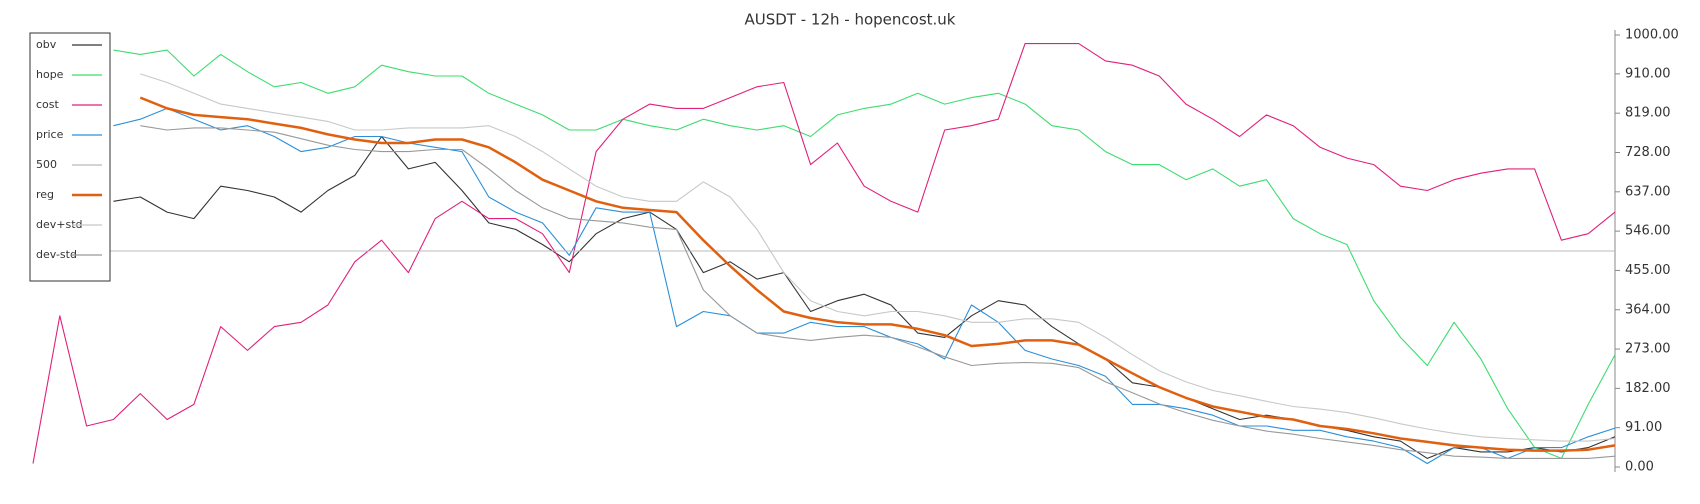 Image resolution: width=1700 pixels, height=504 pixels. Describe the element at coordinates (1648, 388) in the screenshot. I see `y-tick-label: 182.00` at that location.